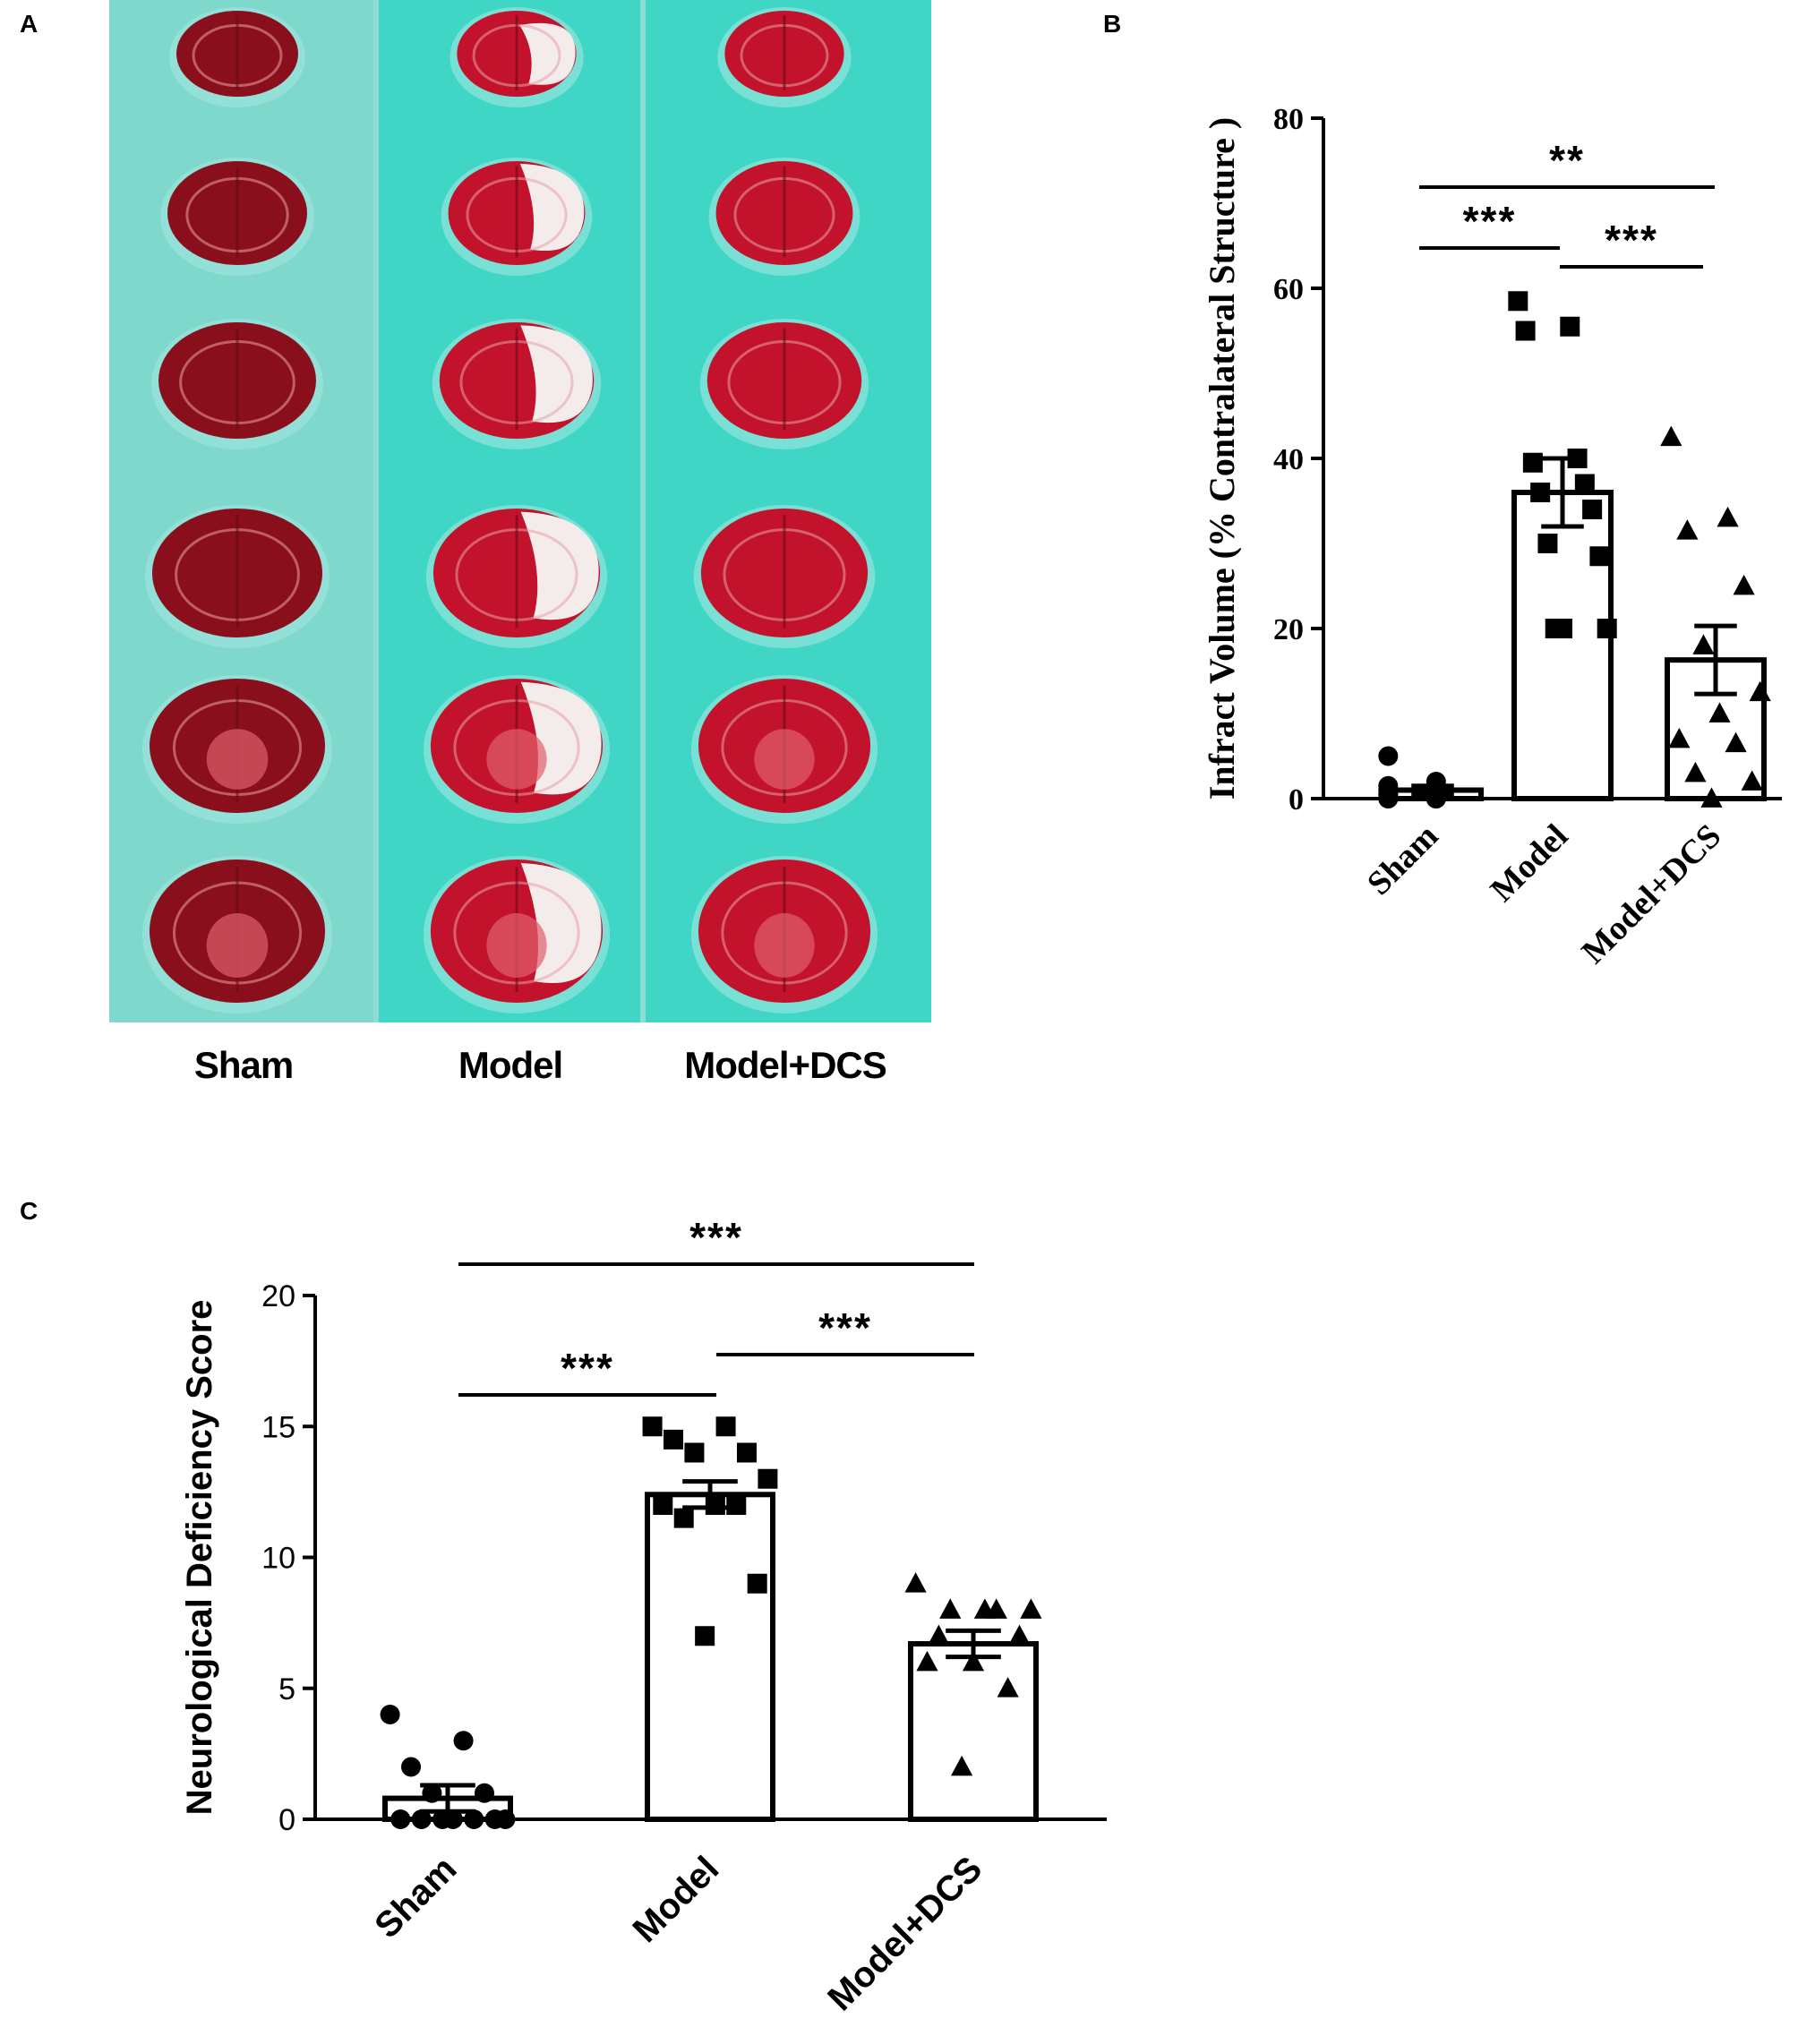 The width and height of the screenshot is (1798, 2044). I want to click on panel-a-group-labels: Sham Model Model+DCS, so click(540, 1065).